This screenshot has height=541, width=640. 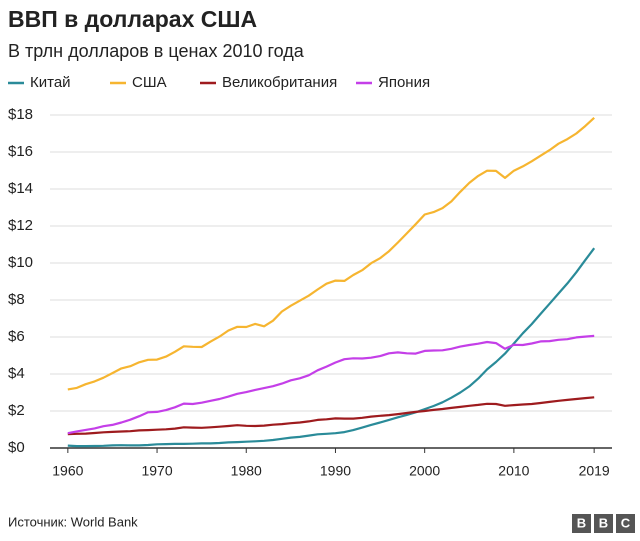 I want to click on x-tick-label: 1970, so click(x=156, y=471).